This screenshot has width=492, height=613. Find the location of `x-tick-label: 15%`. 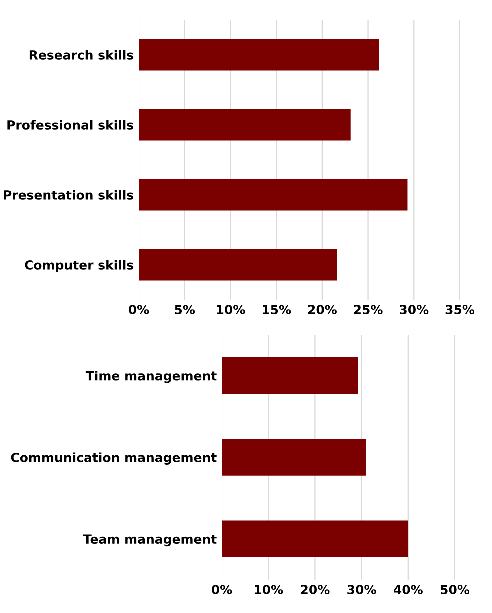

x-tick-label: 15% is located at coordinates (277, 310).